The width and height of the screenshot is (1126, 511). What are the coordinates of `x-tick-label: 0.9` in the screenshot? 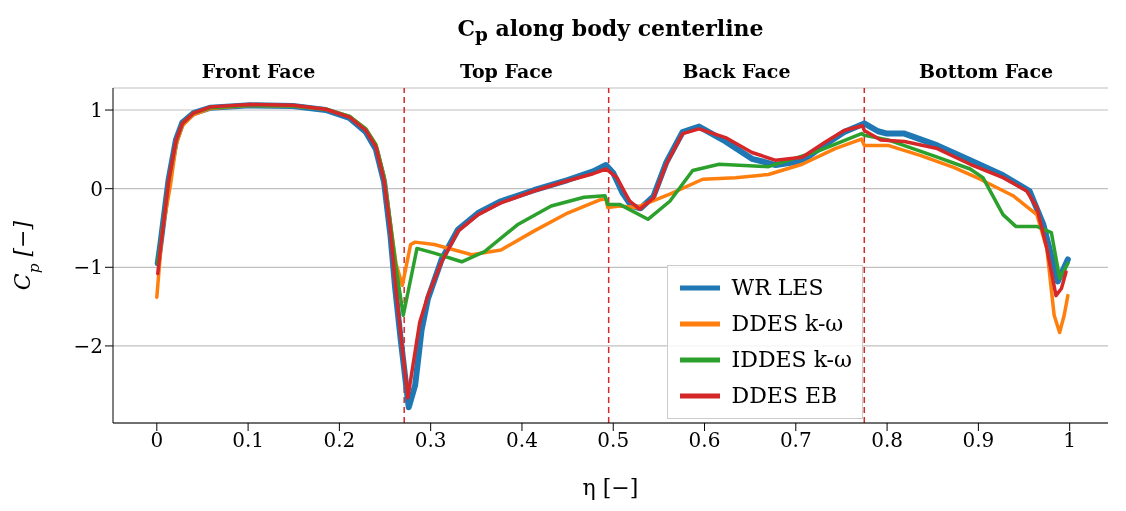 It's located at (978, 440).